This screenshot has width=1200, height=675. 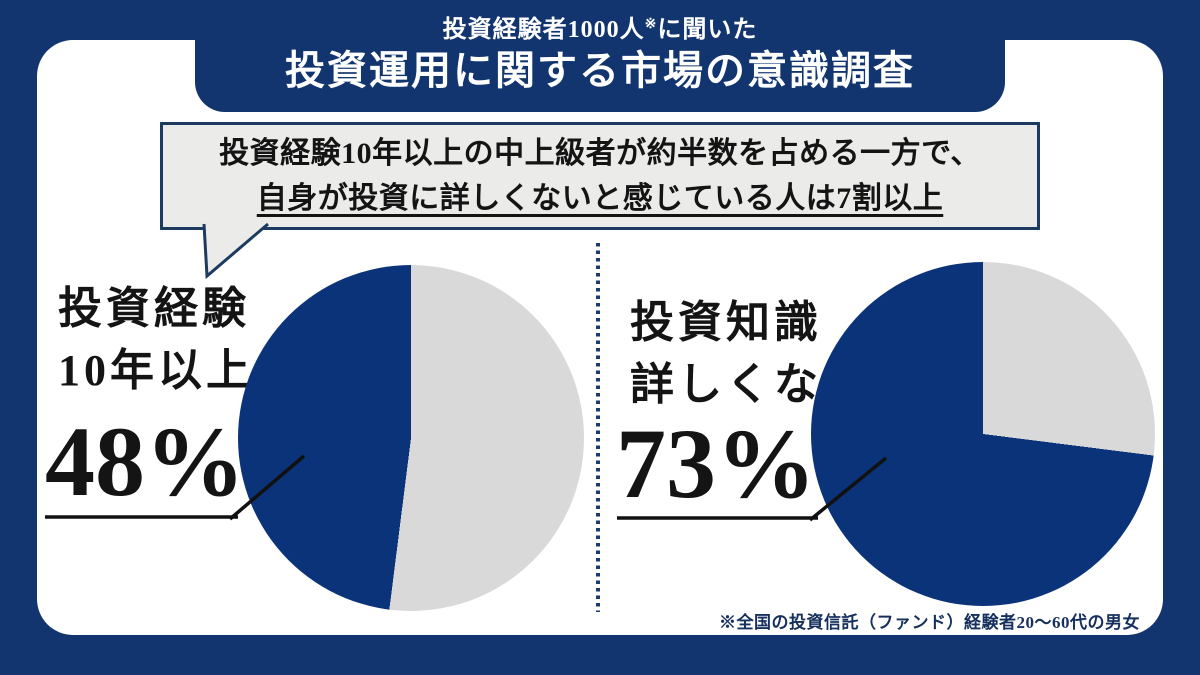 I want to click on subtitle-text-pre: 投資経験者1000人, so click(x=543, y=30).